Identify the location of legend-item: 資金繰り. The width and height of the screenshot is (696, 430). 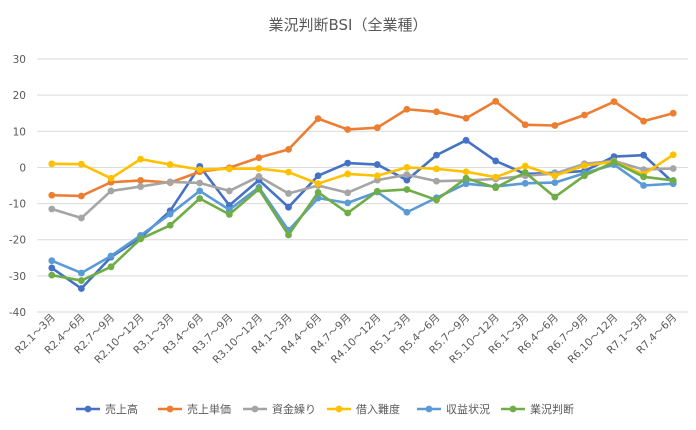
(279, 409).